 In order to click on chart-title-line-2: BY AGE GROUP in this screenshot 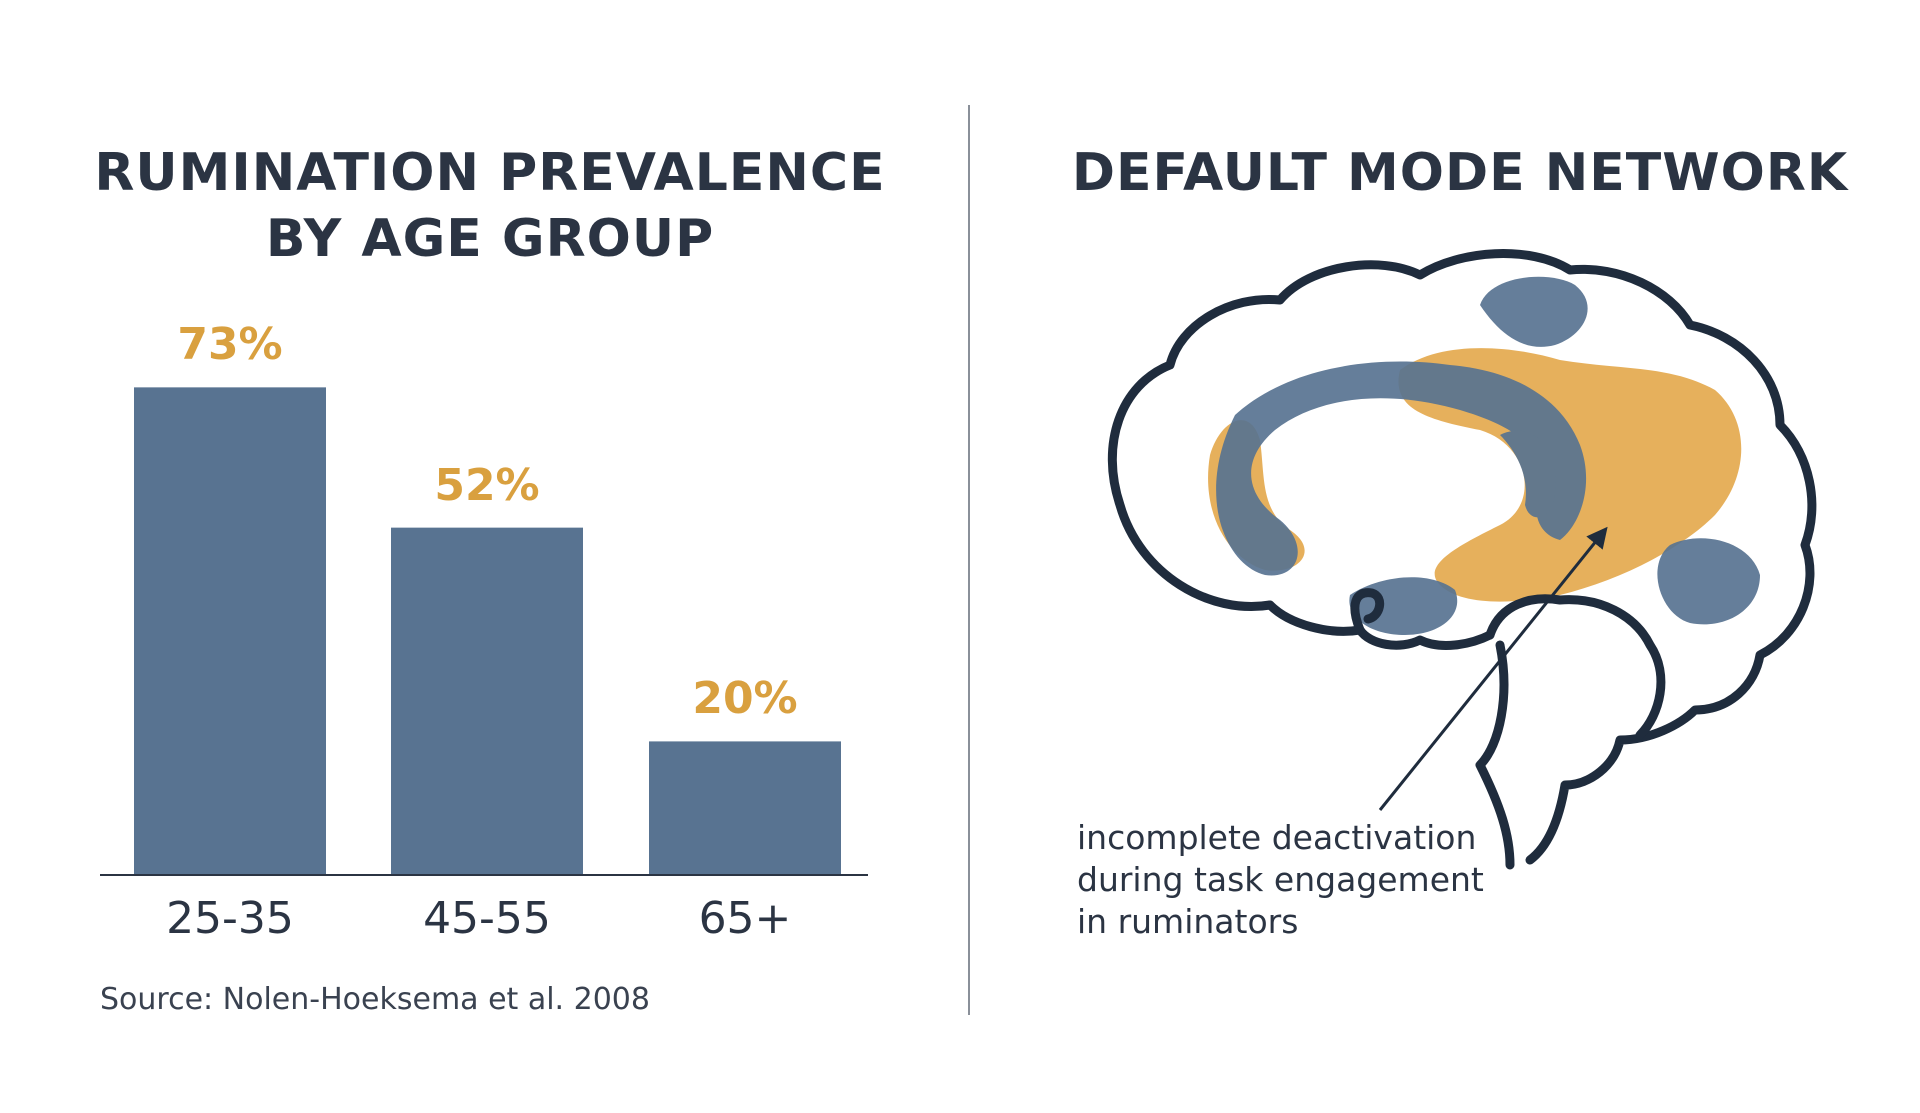, I will do `click(490, 239)`.